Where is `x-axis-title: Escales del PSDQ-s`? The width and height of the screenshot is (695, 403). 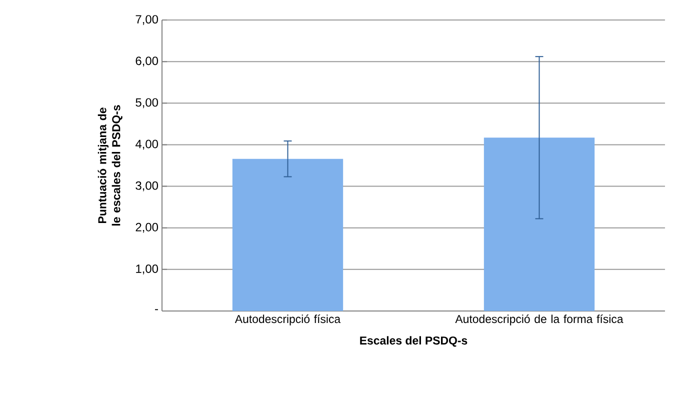
x-axis-title: Escales del PSDQ-s is located at coordinates (414, 341).